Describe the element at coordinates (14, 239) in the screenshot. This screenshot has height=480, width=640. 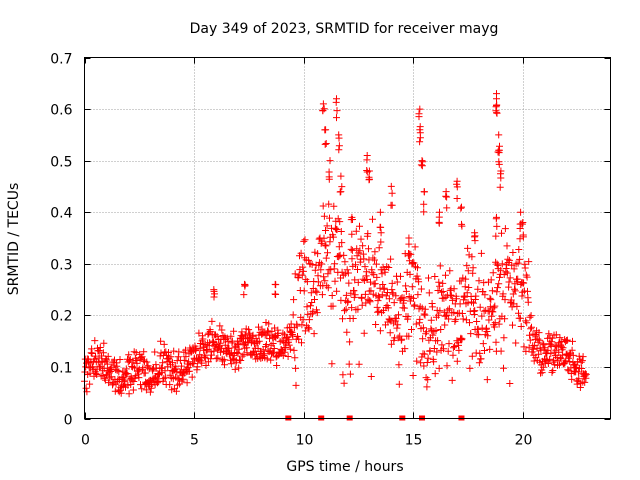
I see `y-axis-label: SRMTID / TECUs` at that location.